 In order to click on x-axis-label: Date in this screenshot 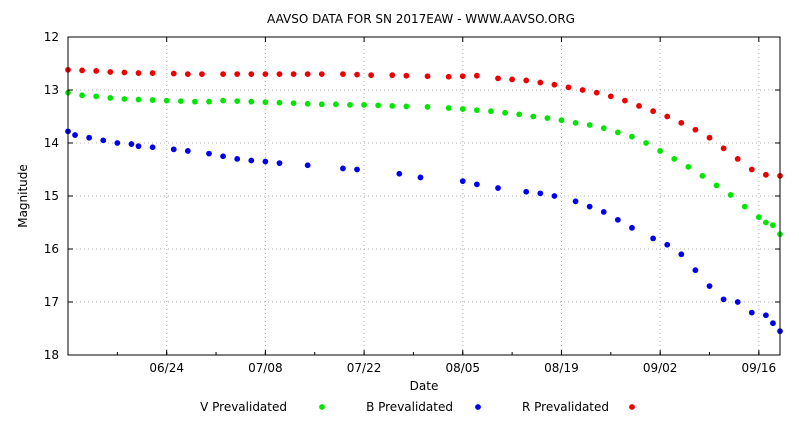, I will do `click(424, 386)`.